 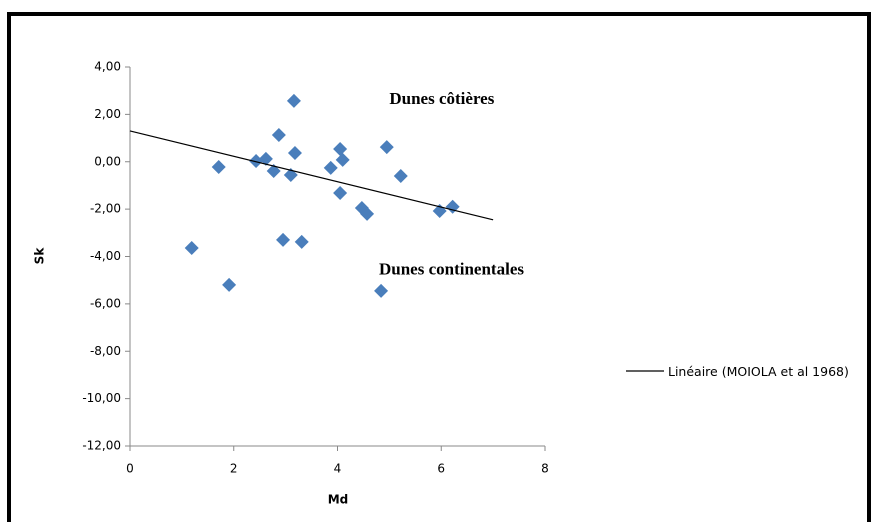 What do you see at coordinates (645, 371) in the screenshot?
I see `legend-line` at bounding box center [645, 371].